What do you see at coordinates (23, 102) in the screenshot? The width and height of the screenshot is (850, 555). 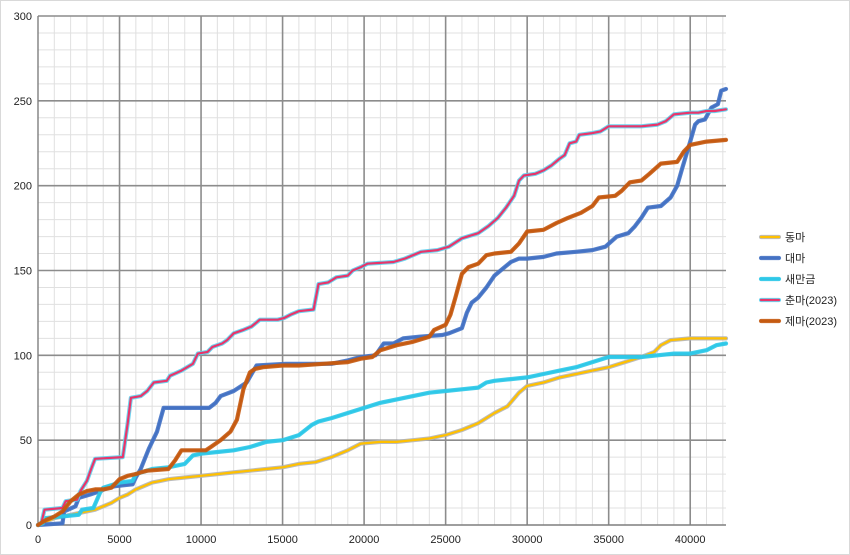 I see `y-tick-label: 250` at bounding box center [23, 102].